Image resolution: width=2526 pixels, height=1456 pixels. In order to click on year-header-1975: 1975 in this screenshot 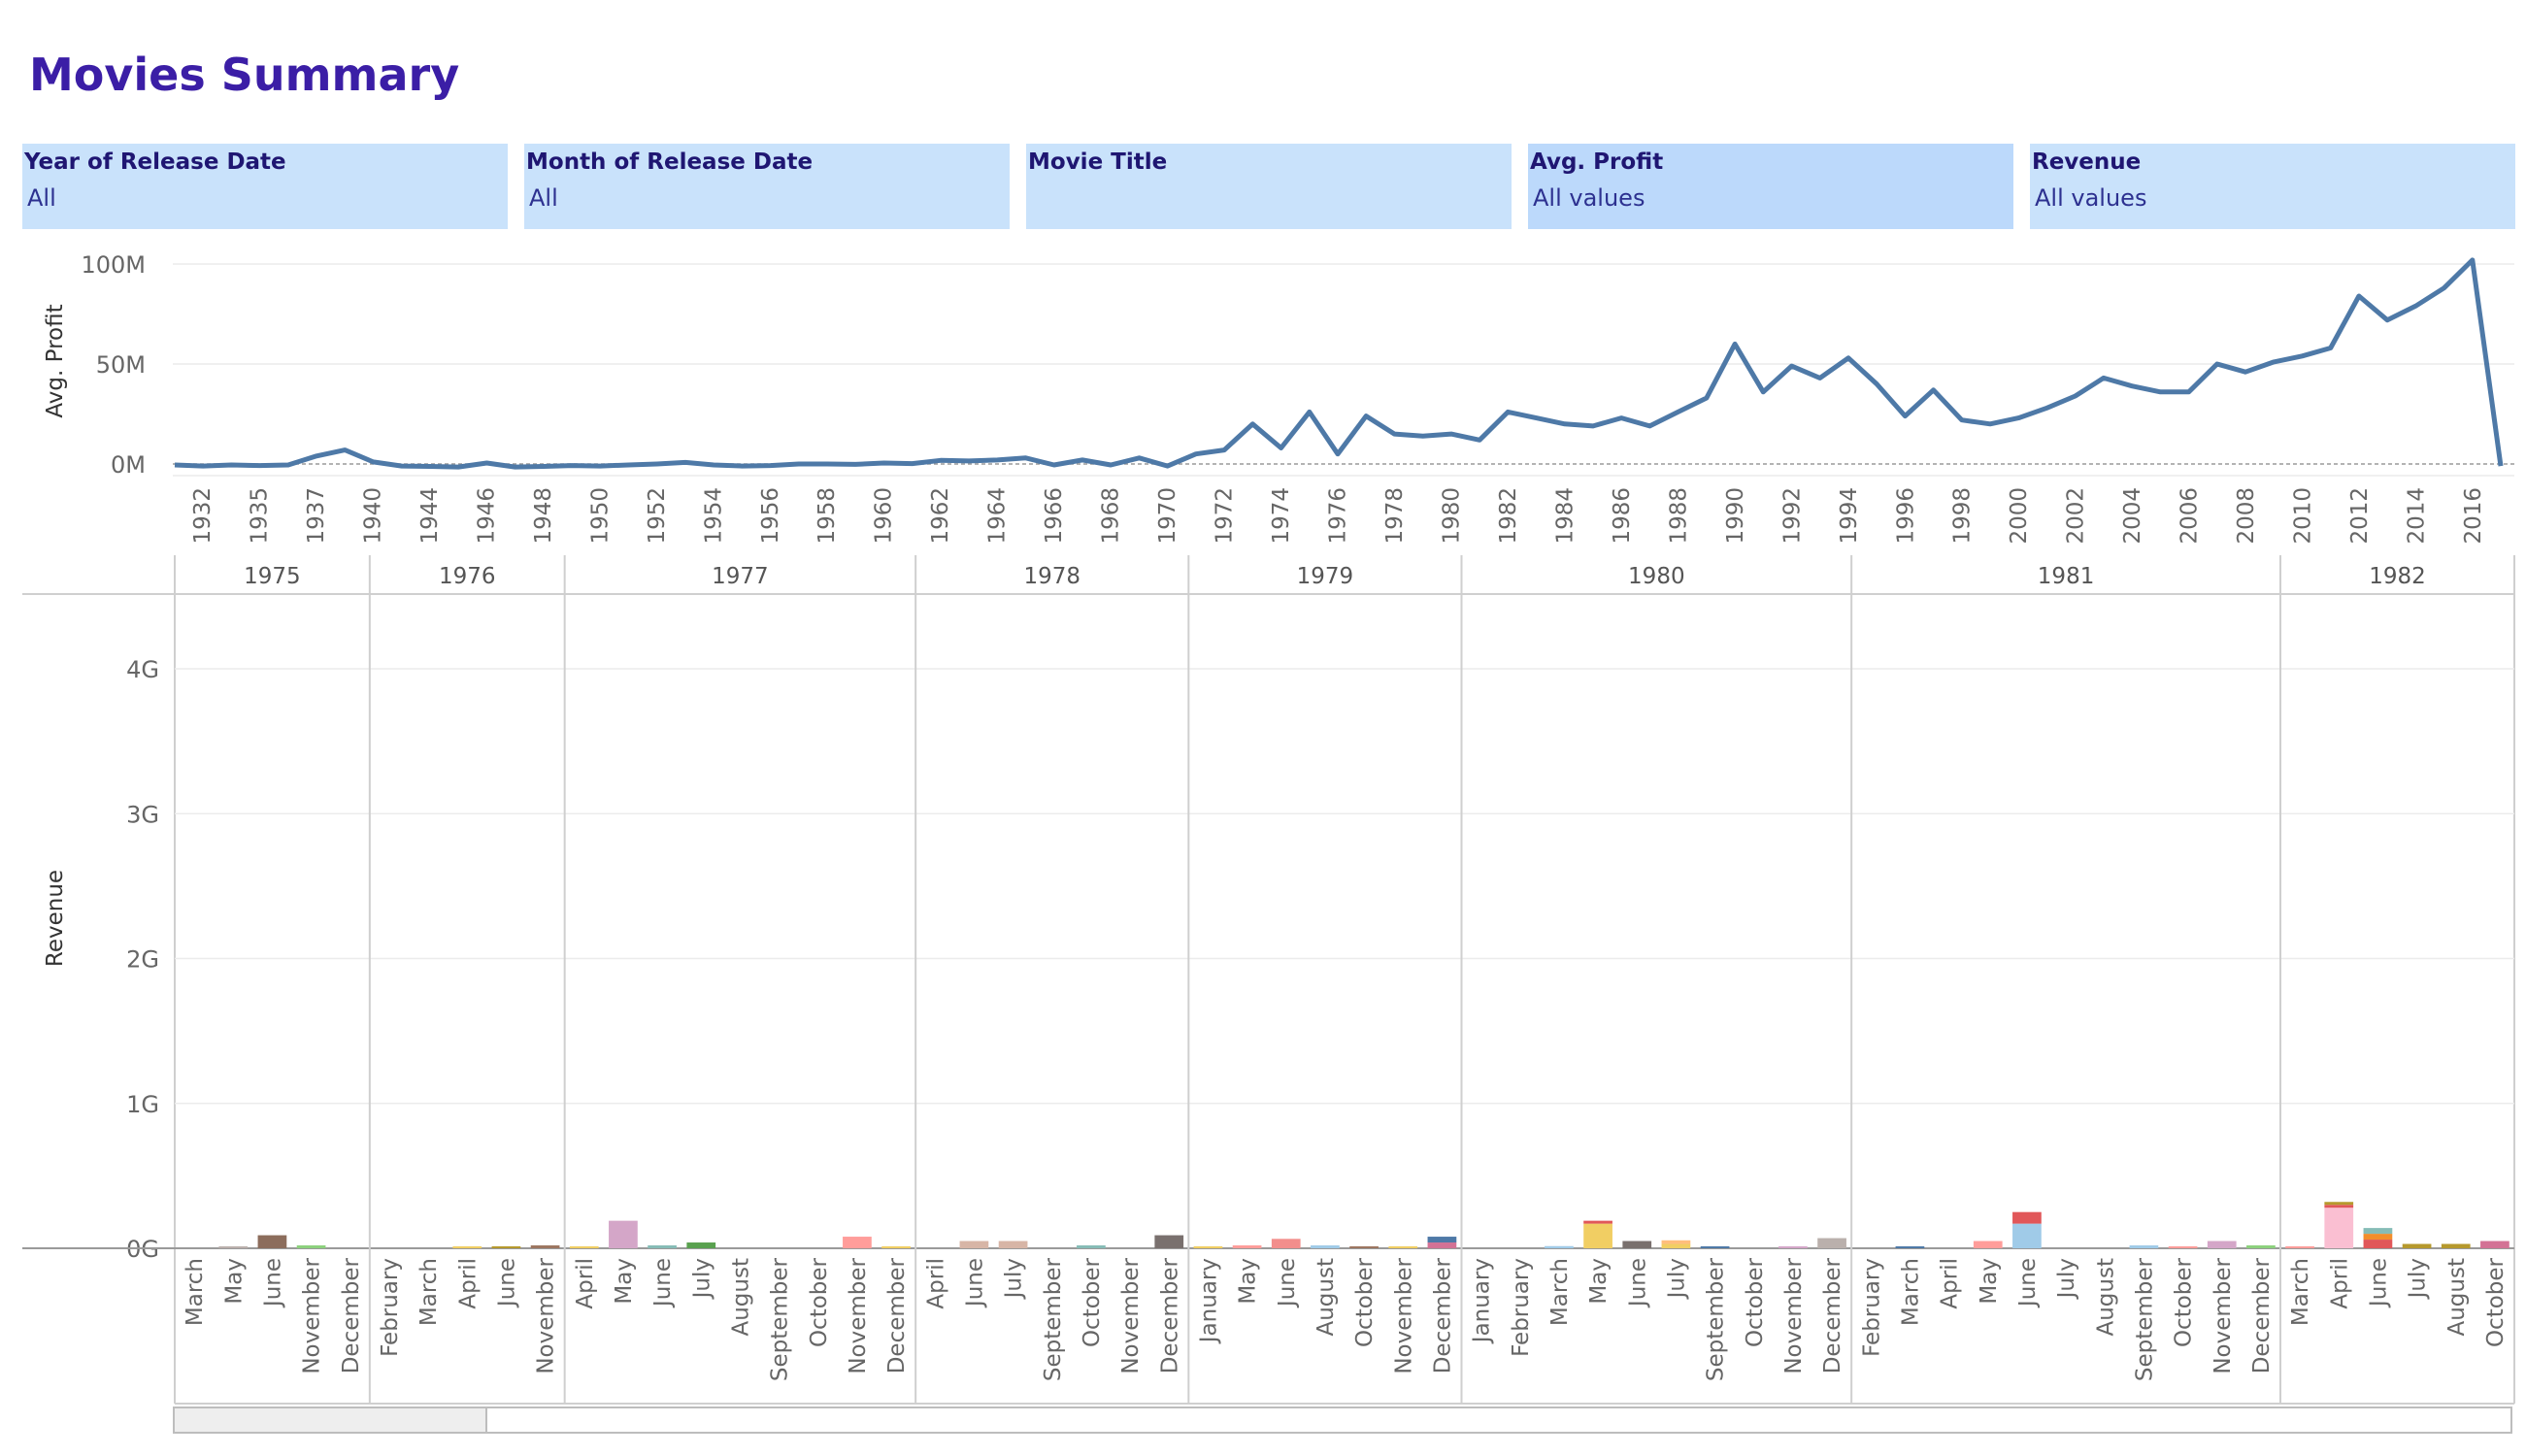, I will do `click(272, 576)`.